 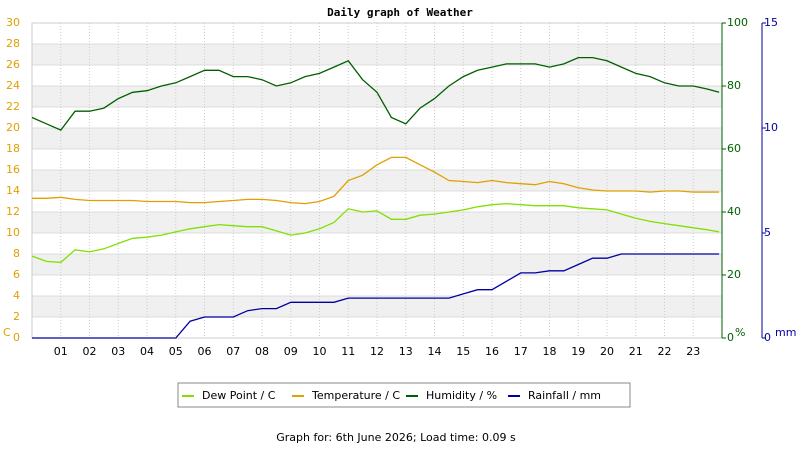 What do you see at coordinates (785, 332) in the screenshot?
I see `y3-axis-label: mm` at bounding box center [785, 332].